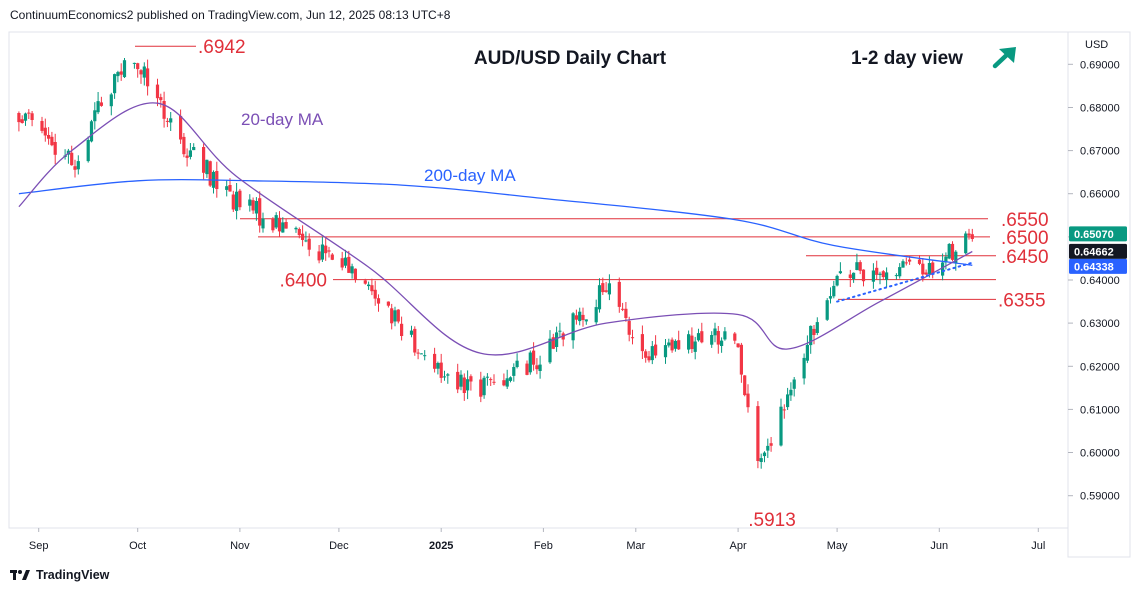 The width and height of the screenshot is (1143, 593). Describe the element at coordinates (1022, 300) in the screenshot. I see `level-label-5: .6355` at that location.